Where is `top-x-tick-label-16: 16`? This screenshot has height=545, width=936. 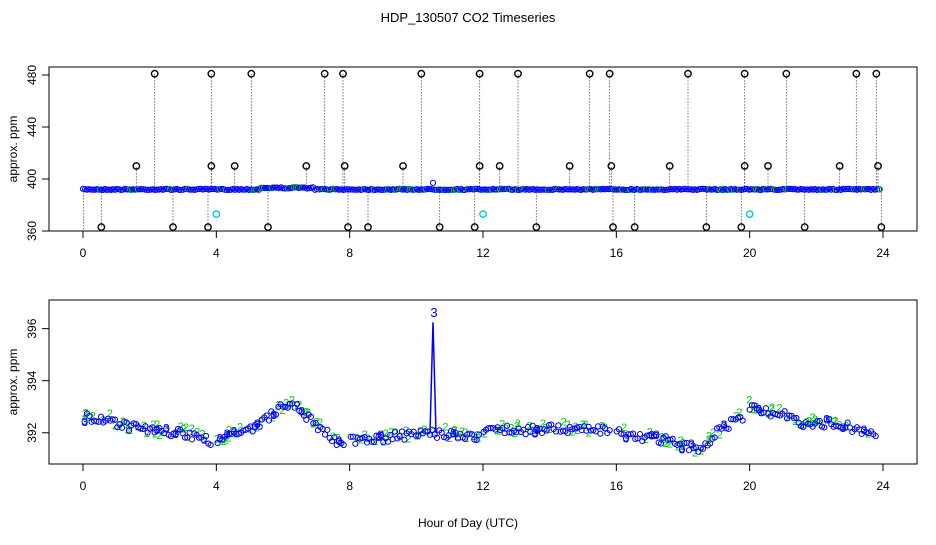 top-x-tick-label-16: 16 is located at coordinates (617, 253).